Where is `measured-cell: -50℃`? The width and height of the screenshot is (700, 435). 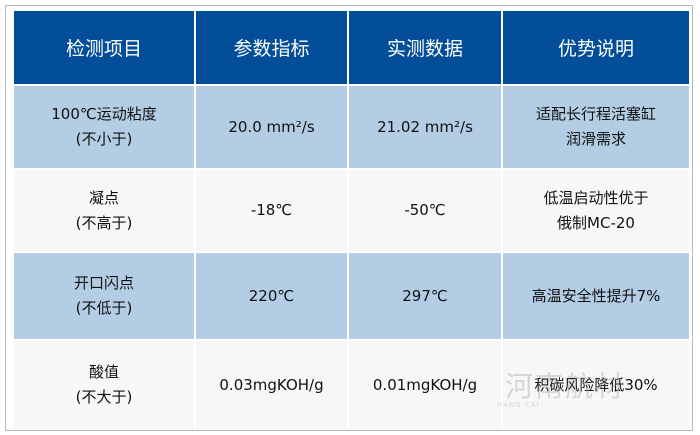 measured-cell: -50℃ is located at coordinates (425, 210).